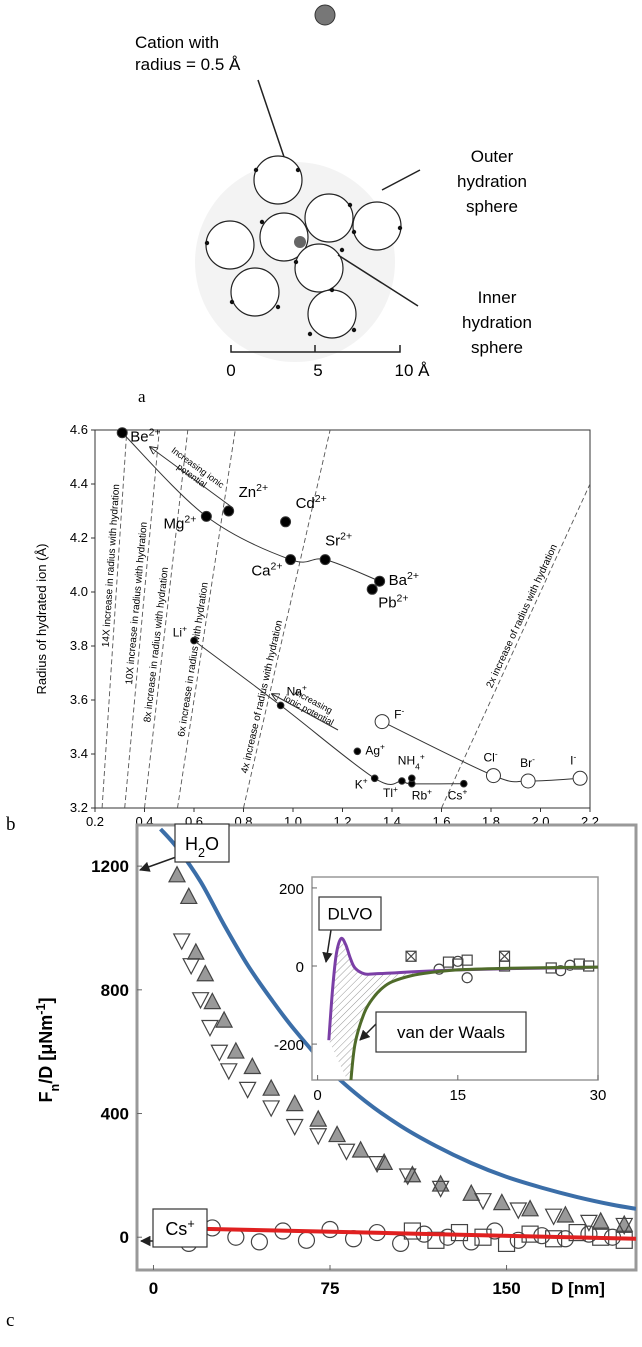 The image size is (642, 1347). What do you see at coordinates (115, 990) in the screenshot?
I see `y-tick-label: 800` at bounding box center [115, 990].